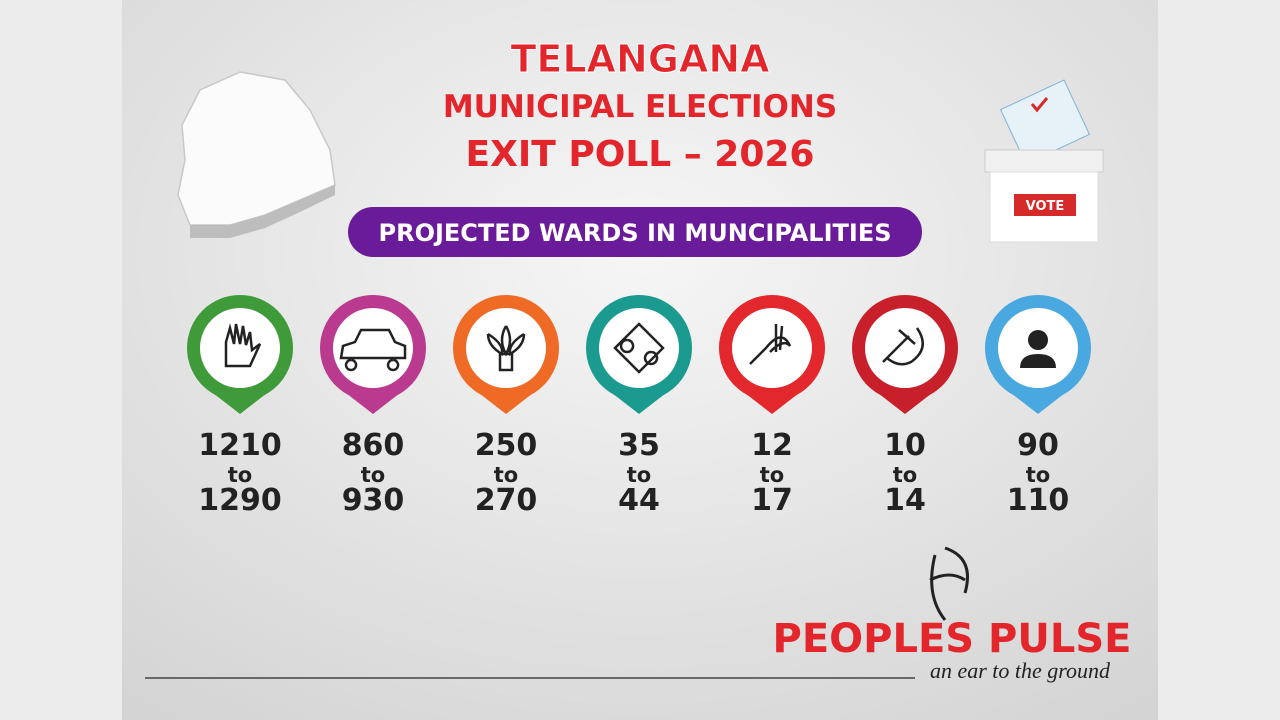 Image resolution: width=1280 pixels, height=720 pixels. I want to click on vote-label: VOTE, so click(1045, 206).